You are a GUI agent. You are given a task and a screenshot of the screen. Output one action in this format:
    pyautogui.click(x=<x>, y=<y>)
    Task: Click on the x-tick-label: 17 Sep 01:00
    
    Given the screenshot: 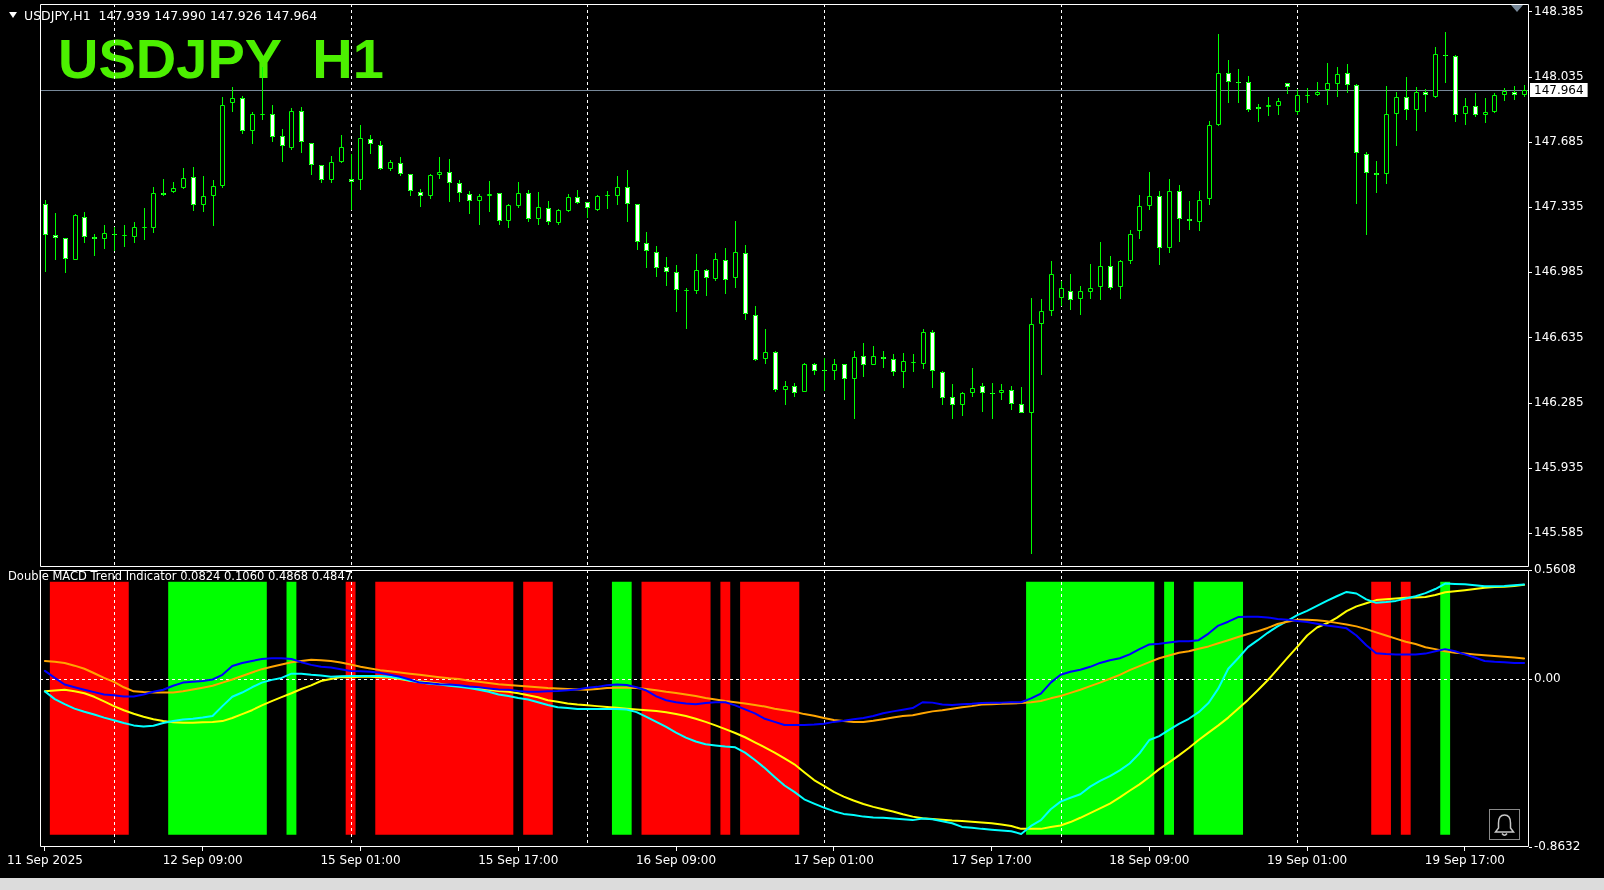 What is the action you would take?
    pyautogui.click(x=833, y=860)
    